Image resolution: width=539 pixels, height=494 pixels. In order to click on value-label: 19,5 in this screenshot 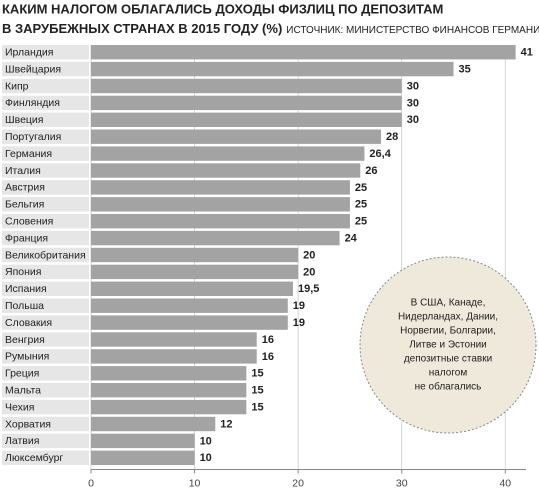, I will do `click(308, 289)`.